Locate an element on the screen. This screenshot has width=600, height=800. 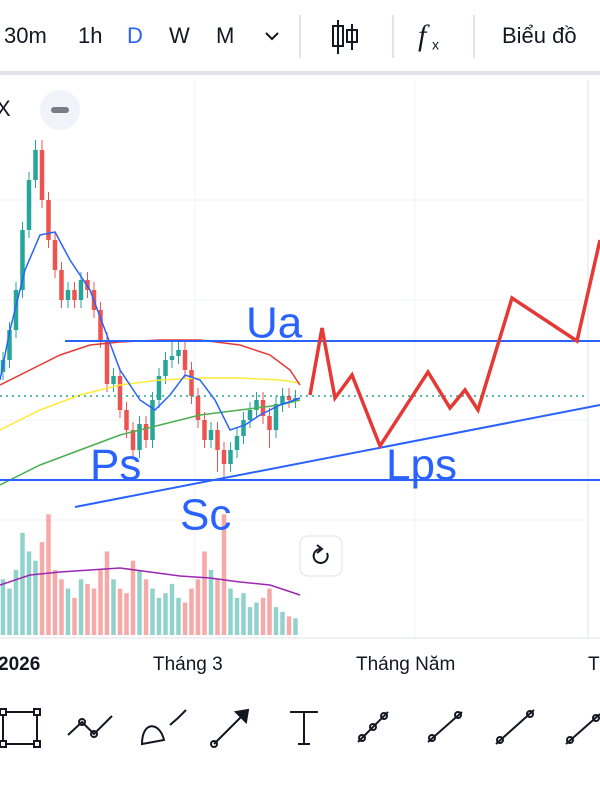
projection-path is located at coordinates (454, 344).